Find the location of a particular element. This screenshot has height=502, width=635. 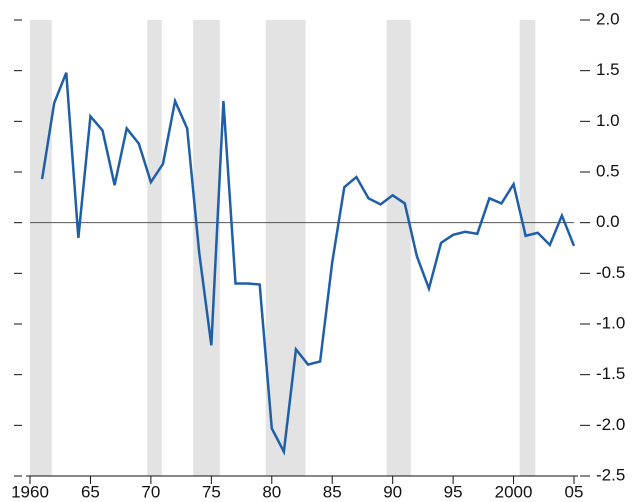

y-tick-label: 1.0 is located at coordinates (608, 120).